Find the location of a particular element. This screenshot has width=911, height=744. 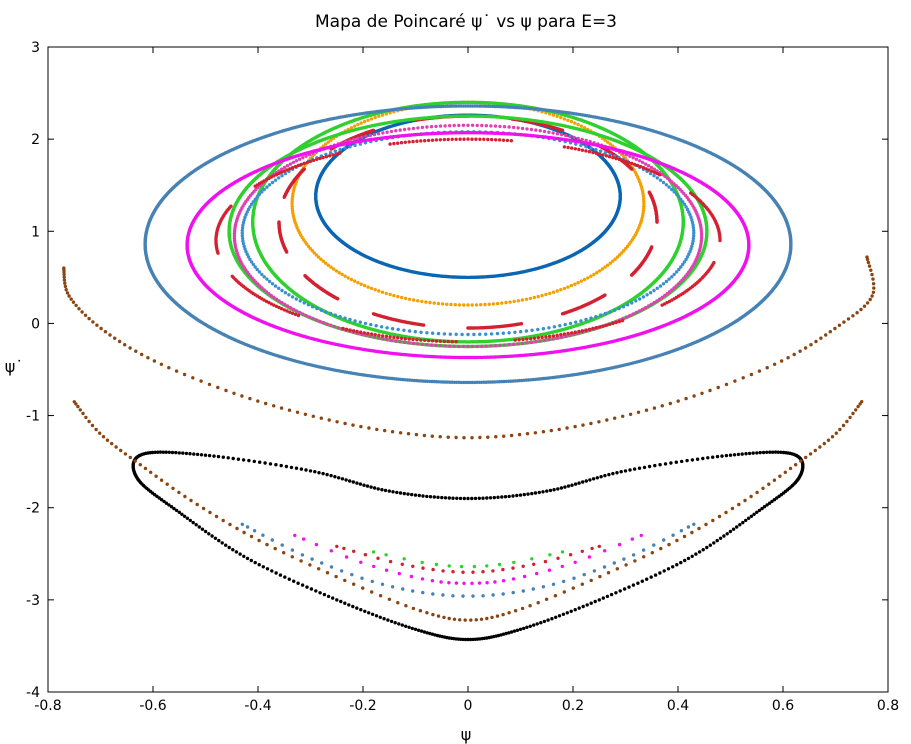

x-tick-label: 0.4 is located at coordinates (678, 706).